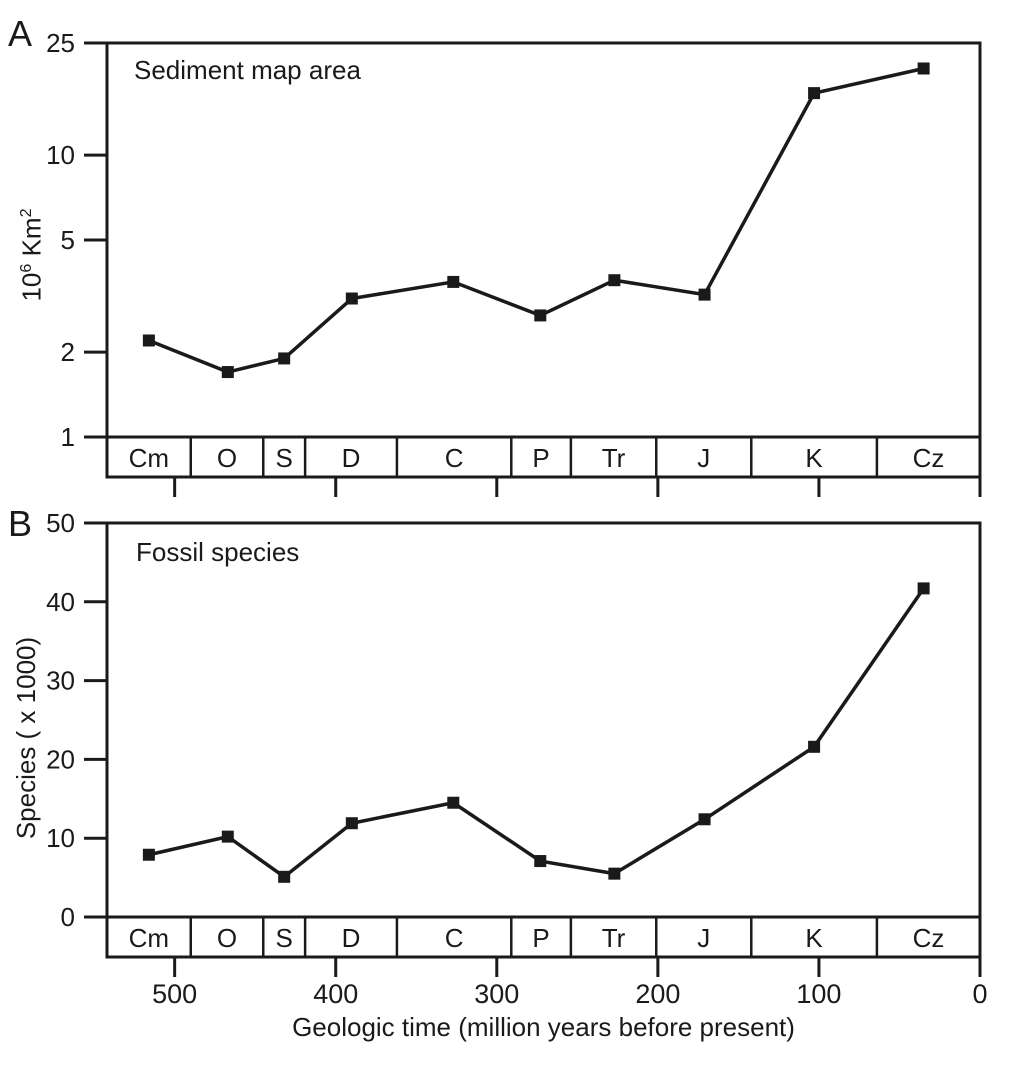  I want to click on panel-a-point-c, so click(453, 281).